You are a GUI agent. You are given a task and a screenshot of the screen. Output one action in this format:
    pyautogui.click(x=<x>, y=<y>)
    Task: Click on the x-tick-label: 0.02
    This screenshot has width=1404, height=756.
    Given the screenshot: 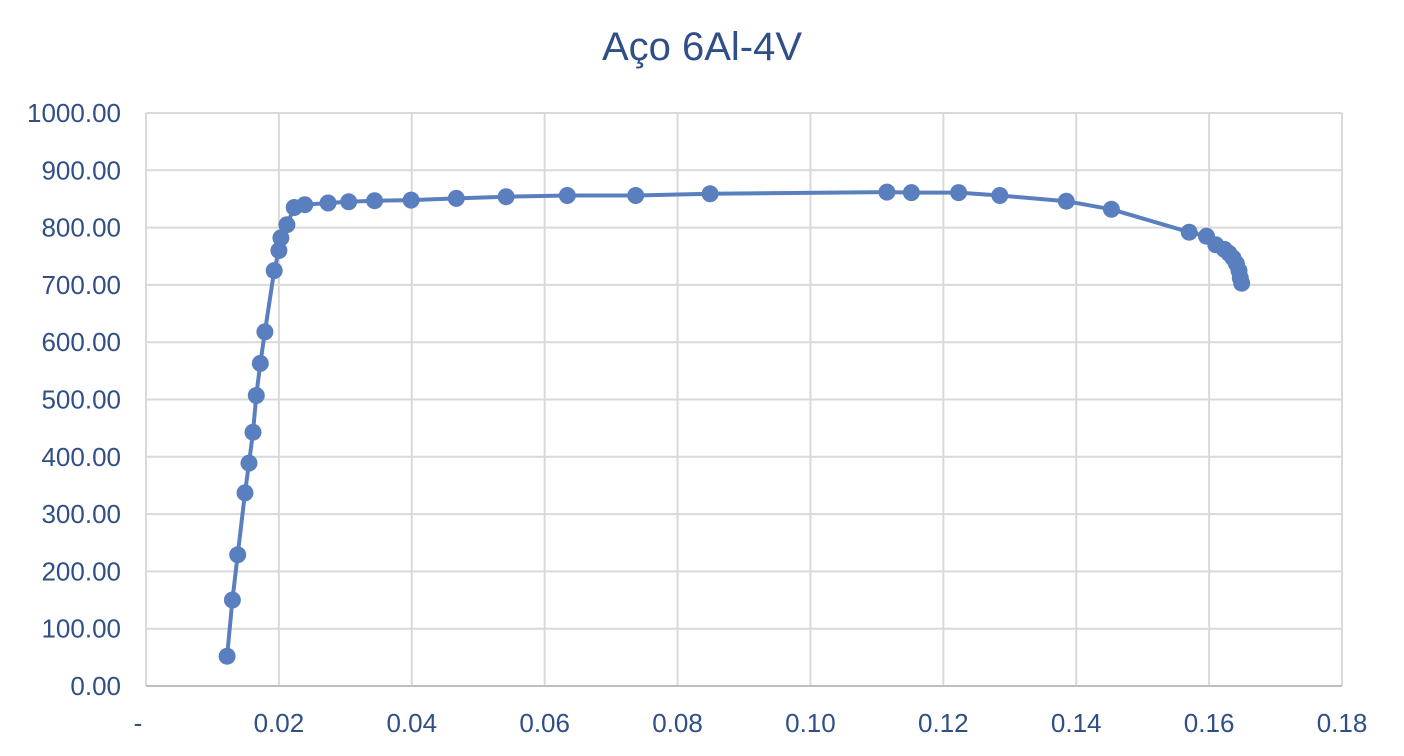 What is the action you would take?
    pyautogui.click(x=279, y=723)
    